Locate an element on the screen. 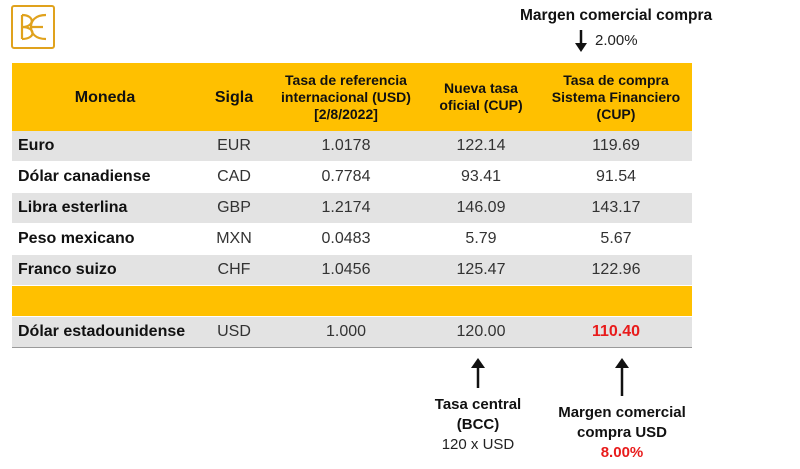 The image size is (800, 469). tasa-central-line1: Tasa central is located at coordinates (478, 404).